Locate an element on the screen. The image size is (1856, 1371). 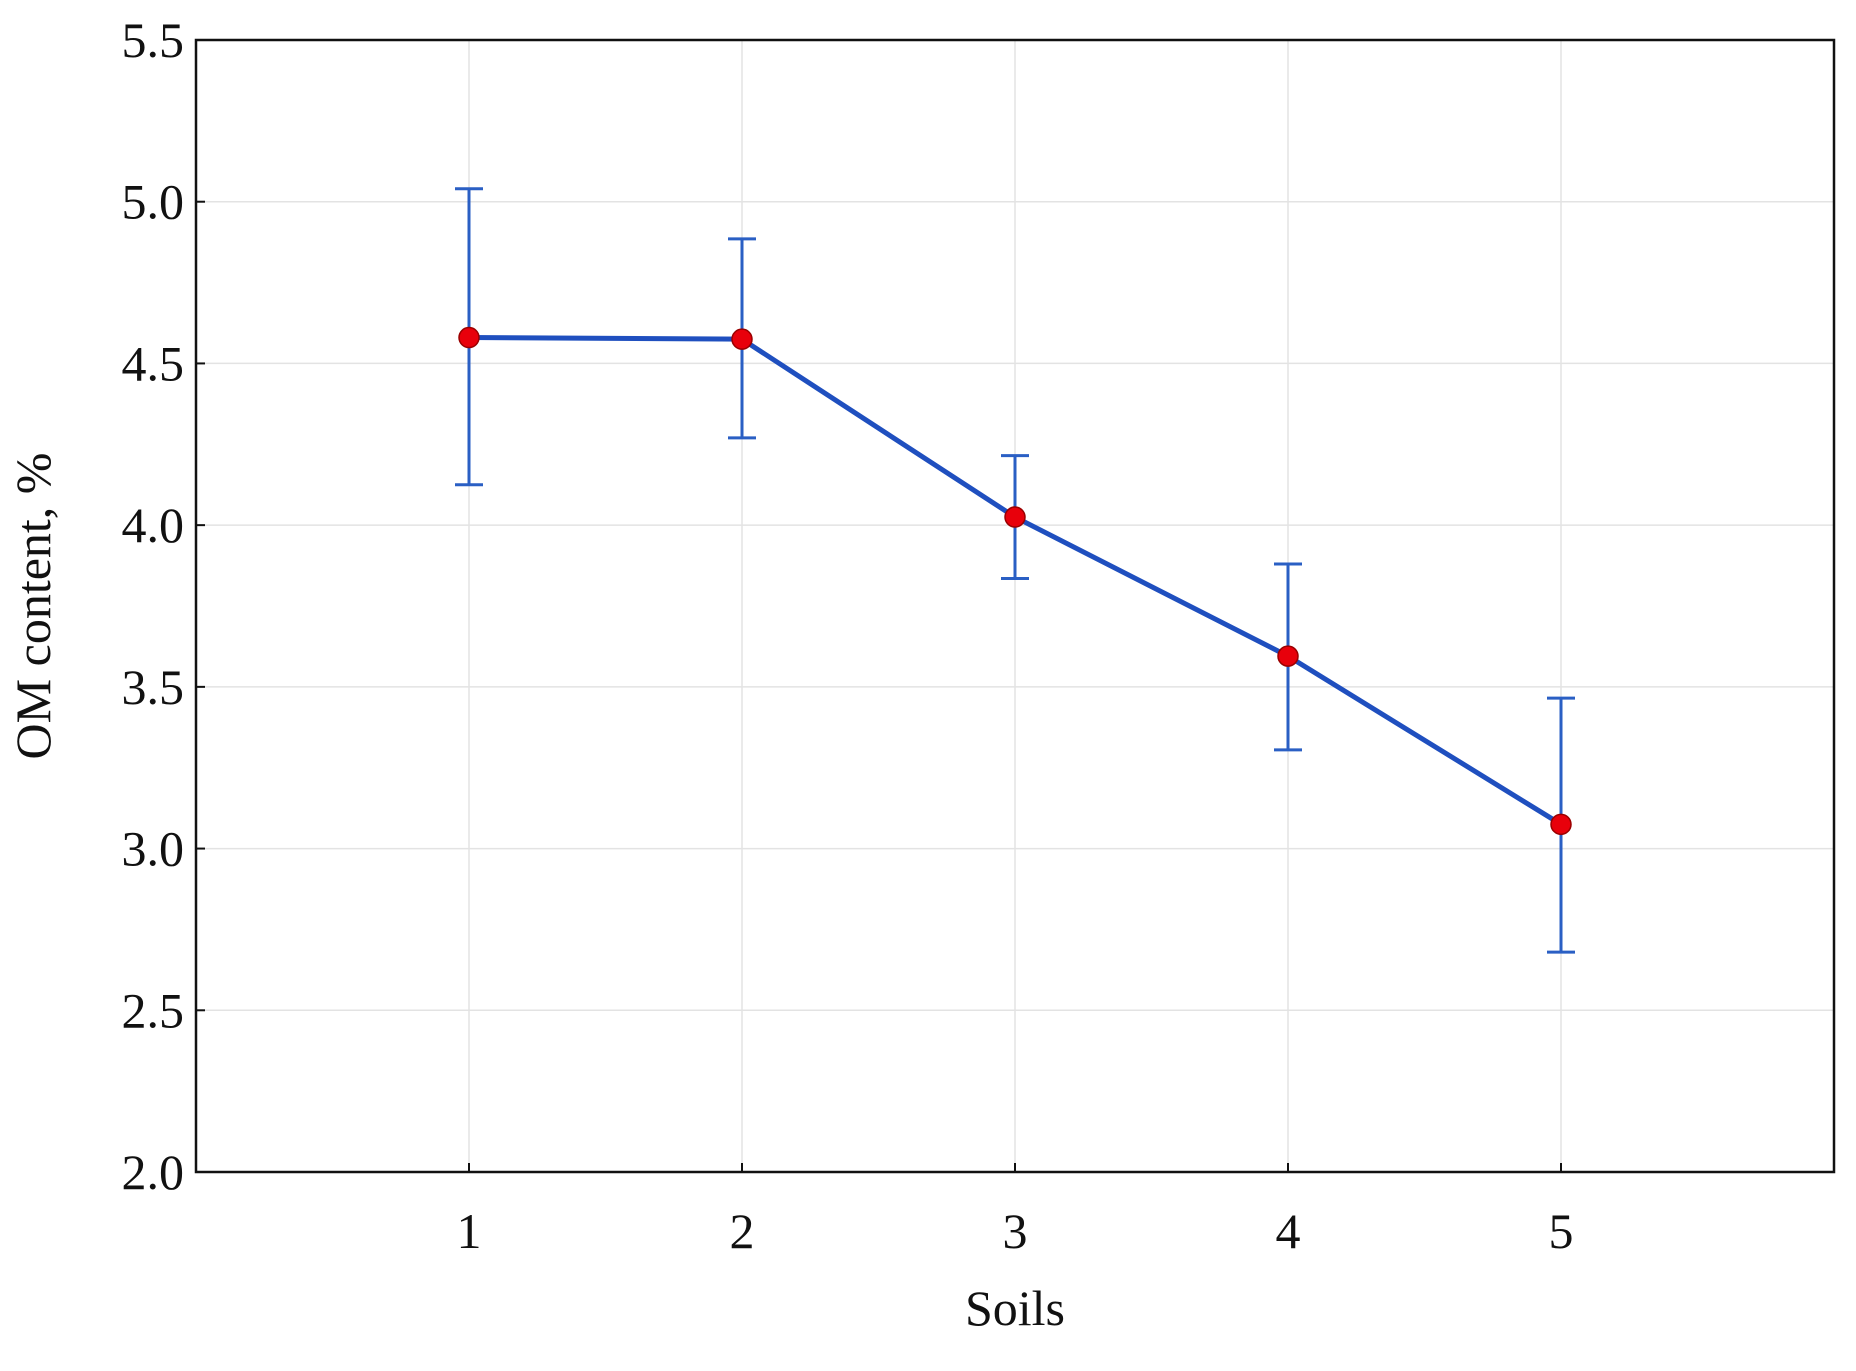
y-tick-label: 5.0 is located at coordinates (153, 202).